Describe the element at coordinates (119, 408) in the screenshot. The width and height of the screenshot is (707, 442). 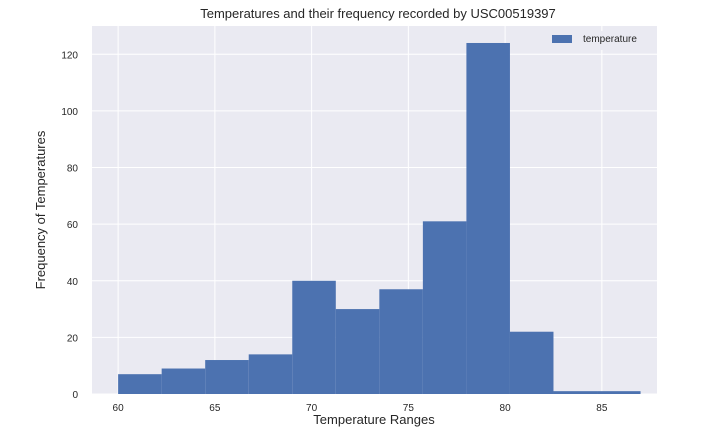
I see `x-tick-label: 60` at that location.